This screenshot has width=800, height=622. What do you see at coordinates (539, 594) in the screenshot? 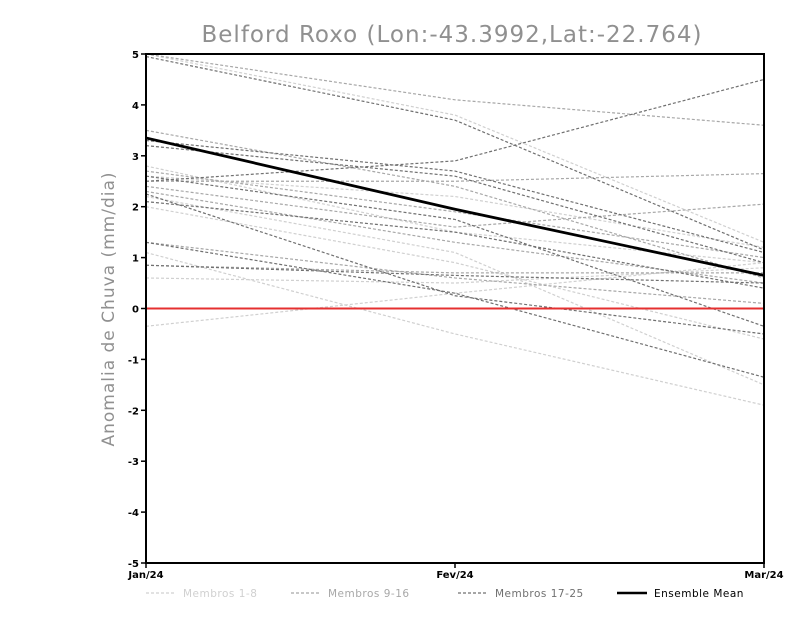
I see `legend-label-3: Membros 17-25` at bounding box center [539, 594].